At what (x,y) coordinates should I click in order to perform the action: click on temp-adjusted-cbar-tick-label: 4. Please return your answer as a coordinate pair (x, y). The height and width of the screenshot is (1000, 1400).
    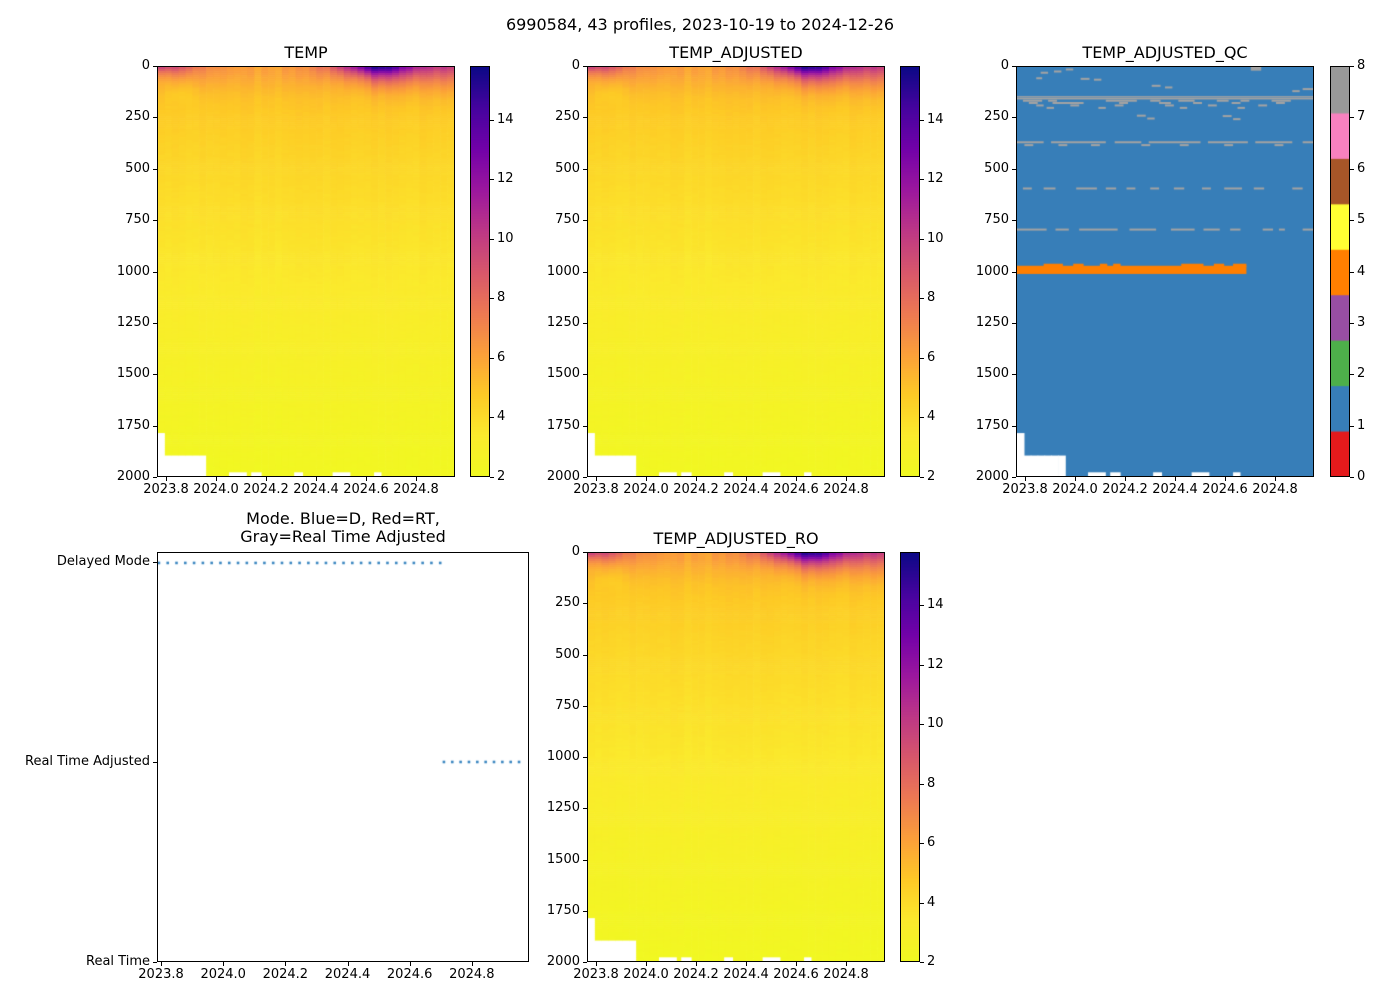
    Looking at the image, I should click on (931, 417).